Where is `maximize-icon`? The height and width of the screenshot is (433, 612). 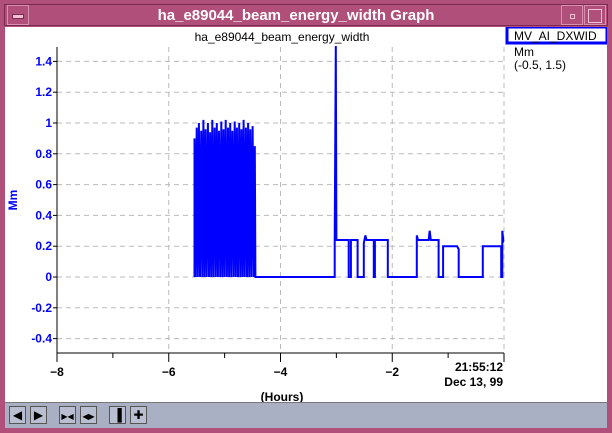 maximize-icon is located at coordinates (595, 16).